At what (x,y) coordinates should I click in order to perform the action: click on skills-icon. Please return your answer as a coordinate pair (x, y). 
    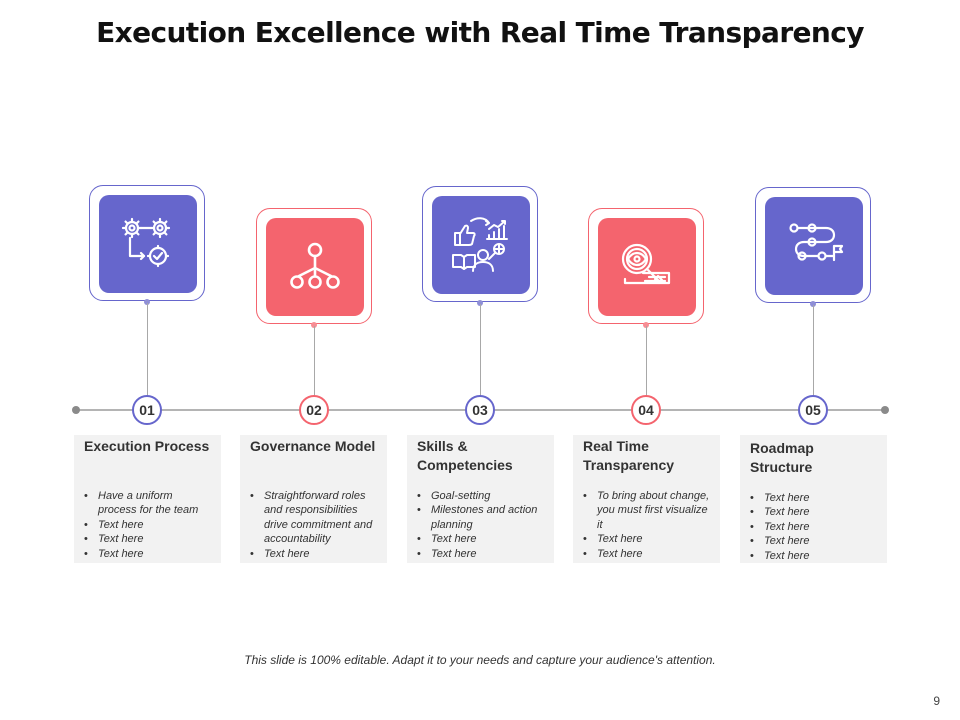
    Looking at the image, I should click on (480, 244).